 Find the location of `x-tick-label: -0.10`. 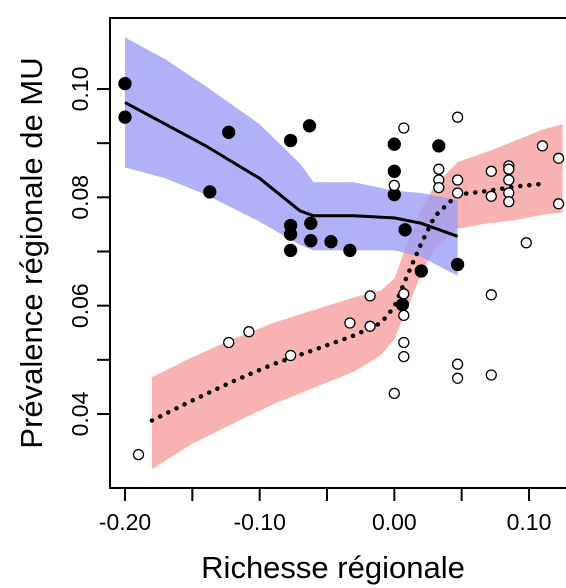

x-tick-label: -0.10 is located at coordinates (259, 522).